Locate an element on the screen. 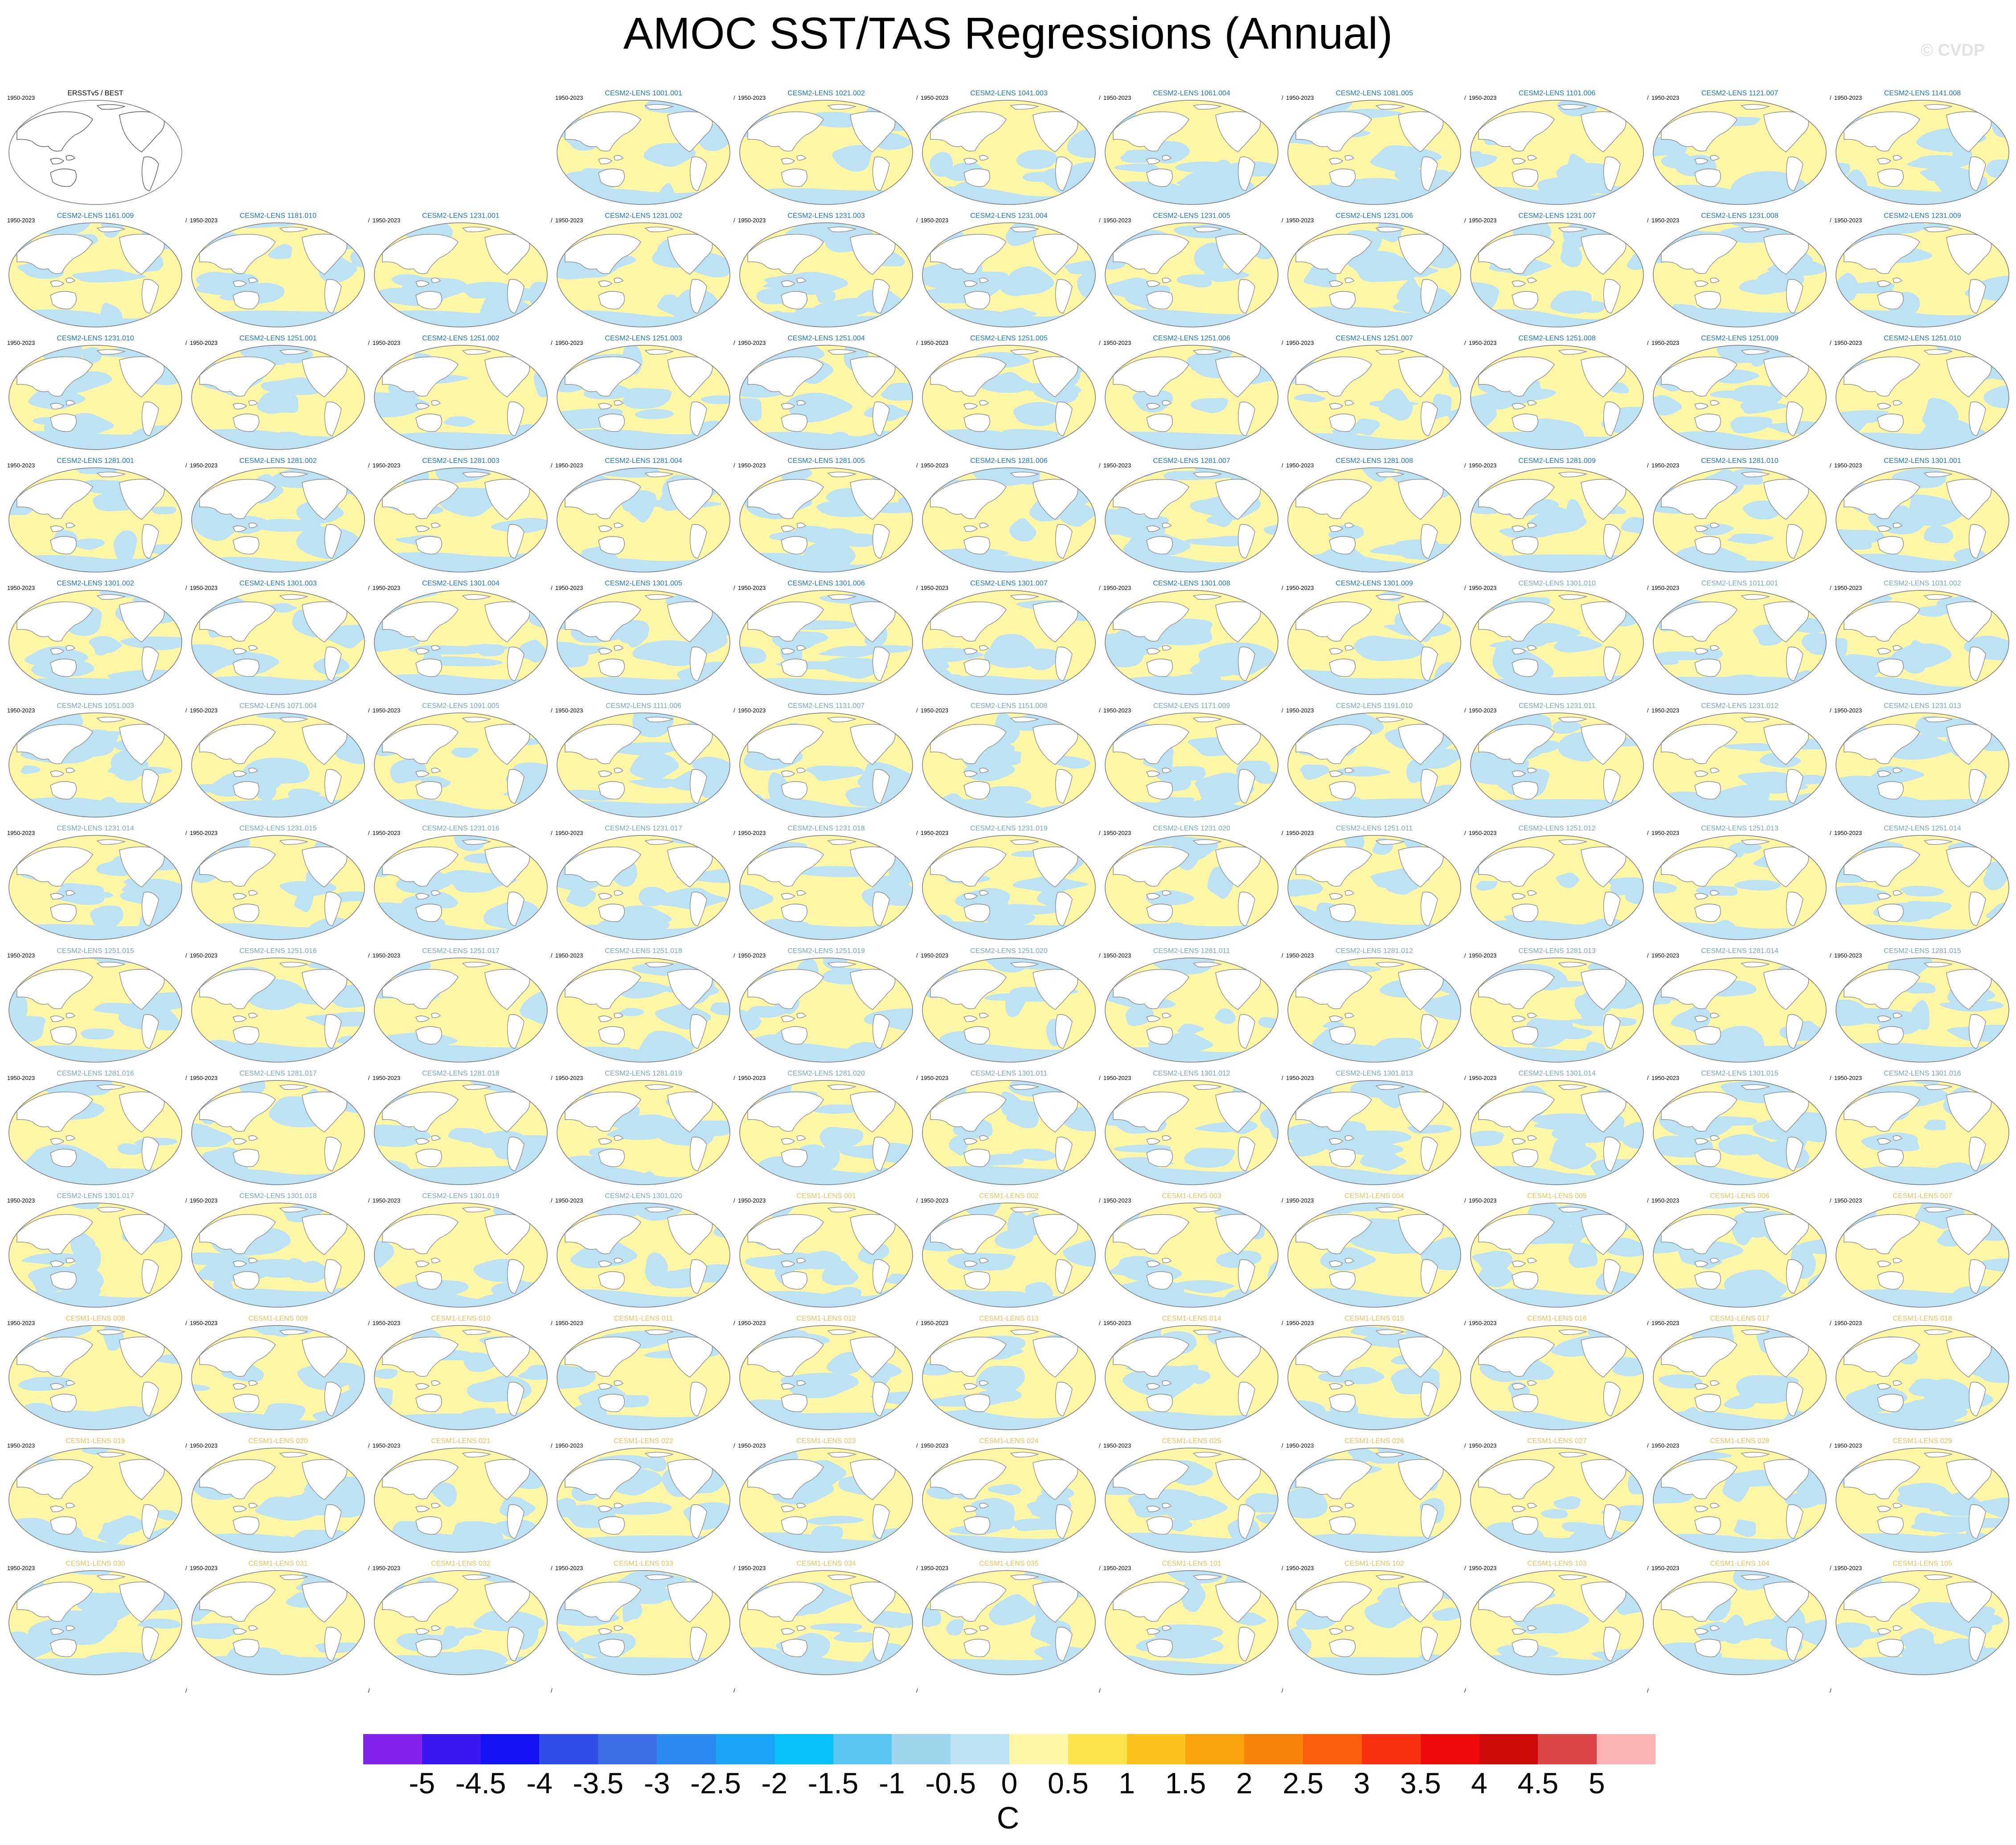  colorbar-tick-label: -2.5 is located at coordinates (715, 1783).